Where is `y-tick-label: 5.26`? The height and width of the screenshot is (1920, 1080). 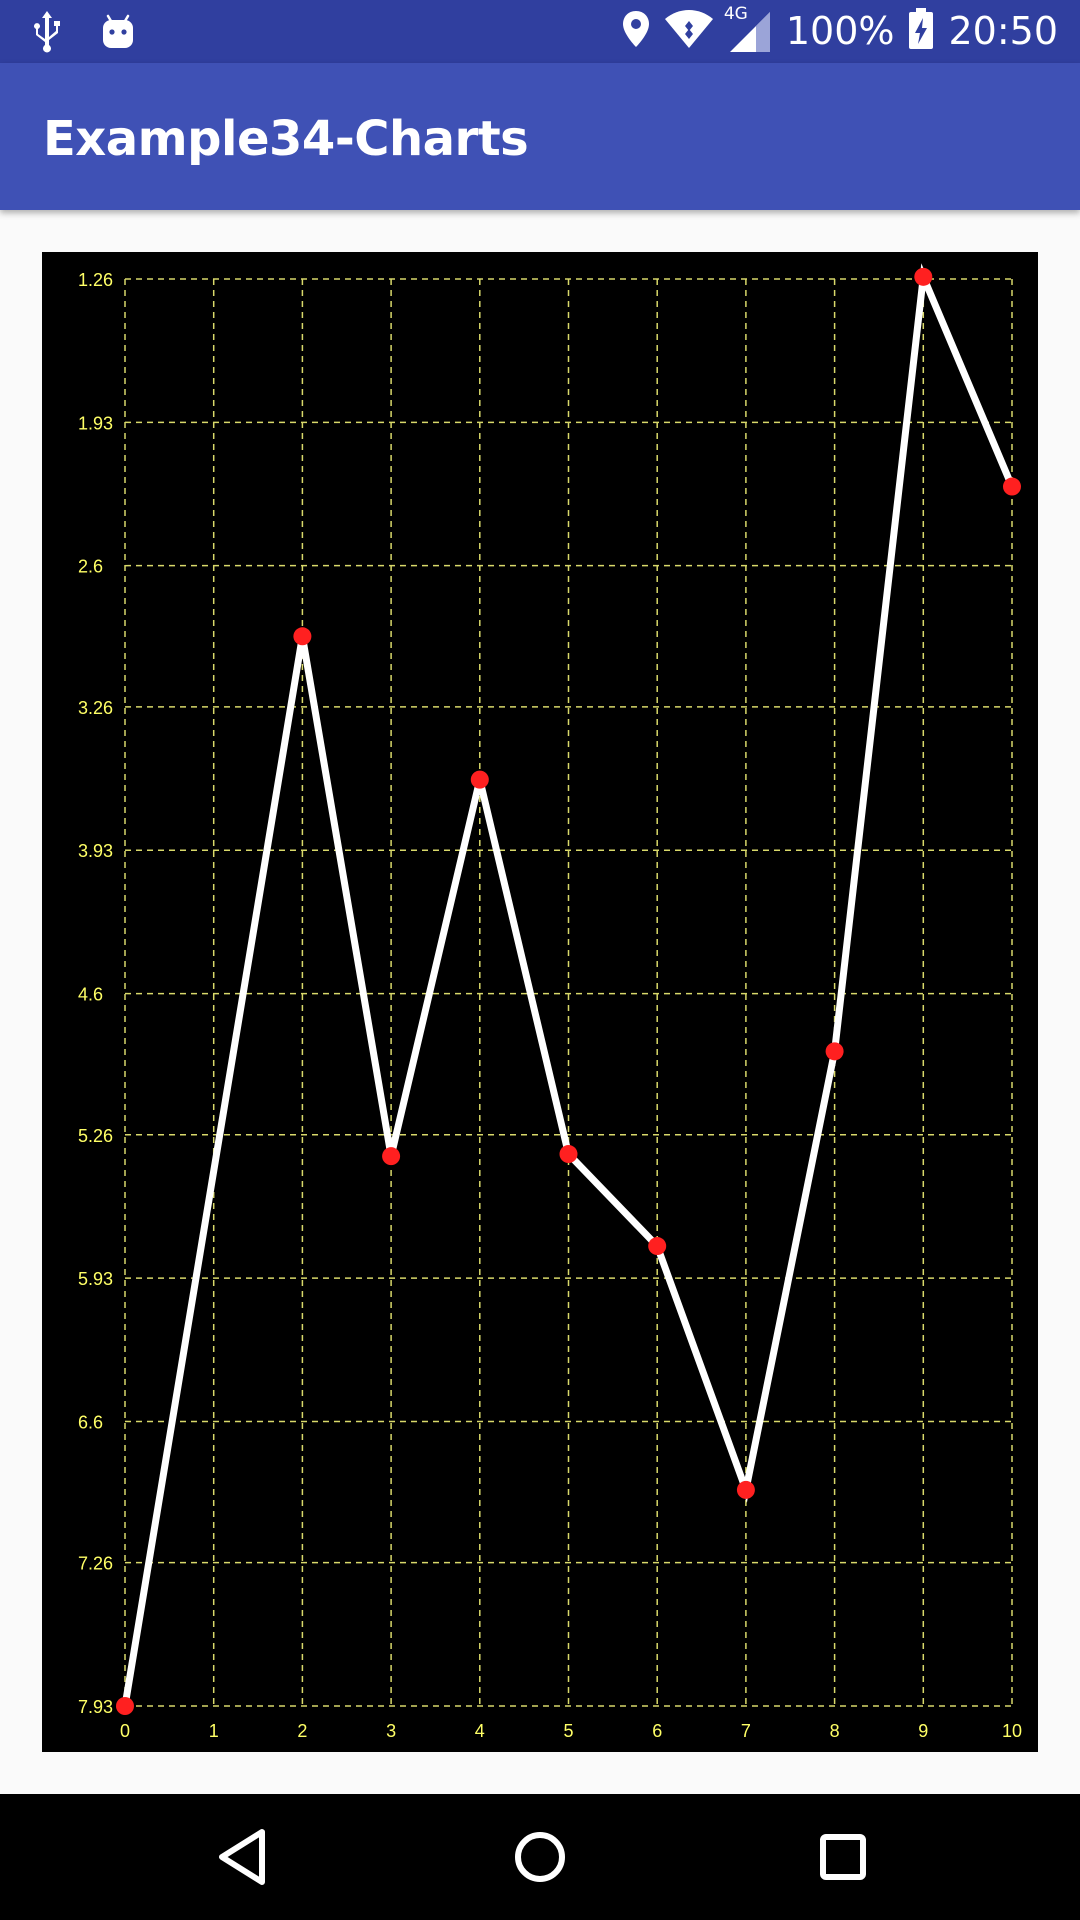
y-tick-label: 5.26 is located at coordinates (95, 1136).